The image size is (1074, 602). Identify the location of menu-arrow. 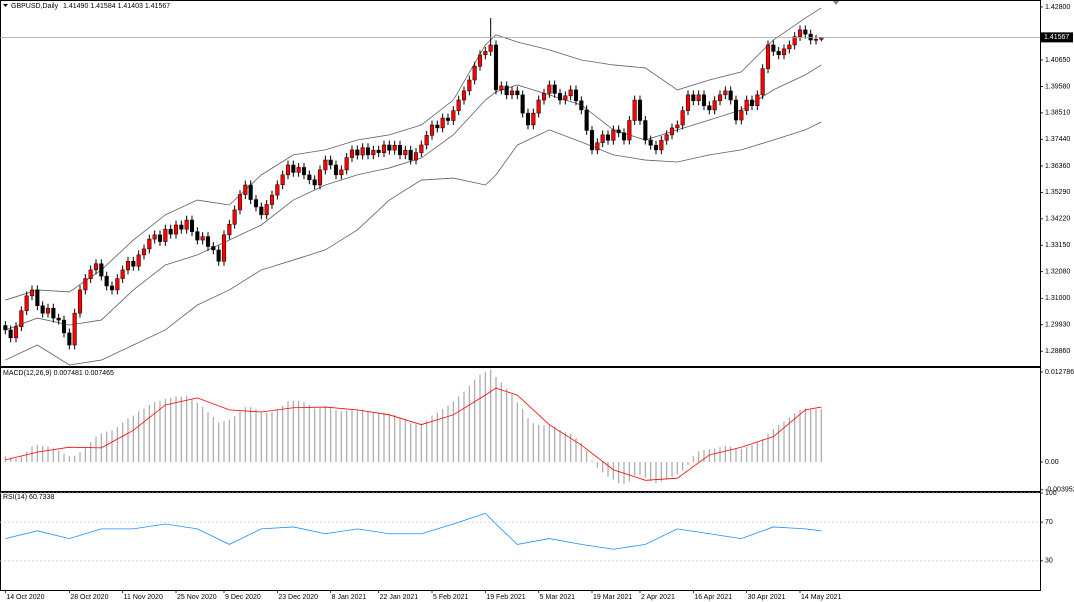
(5, 5).